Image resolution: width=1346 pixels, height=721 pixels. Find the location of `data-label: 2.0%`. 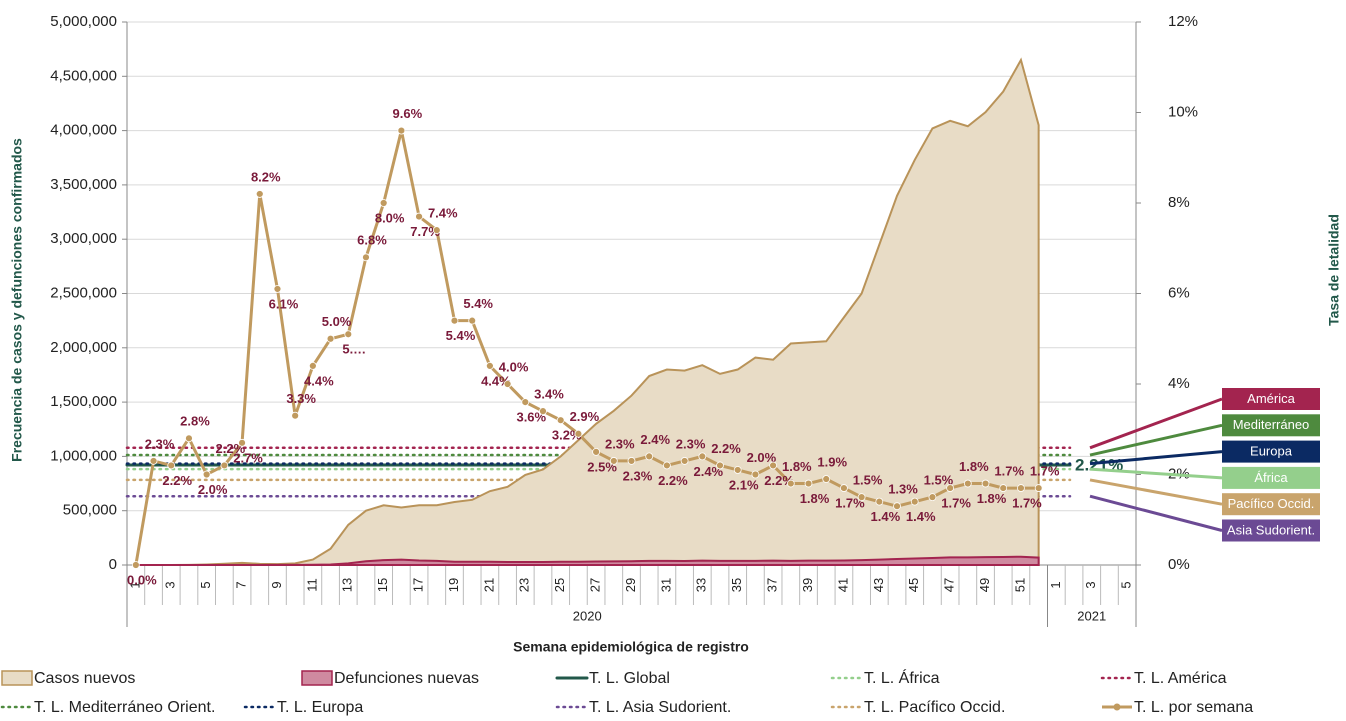

data-label: 2.0% is located at coordinates (762, 457).